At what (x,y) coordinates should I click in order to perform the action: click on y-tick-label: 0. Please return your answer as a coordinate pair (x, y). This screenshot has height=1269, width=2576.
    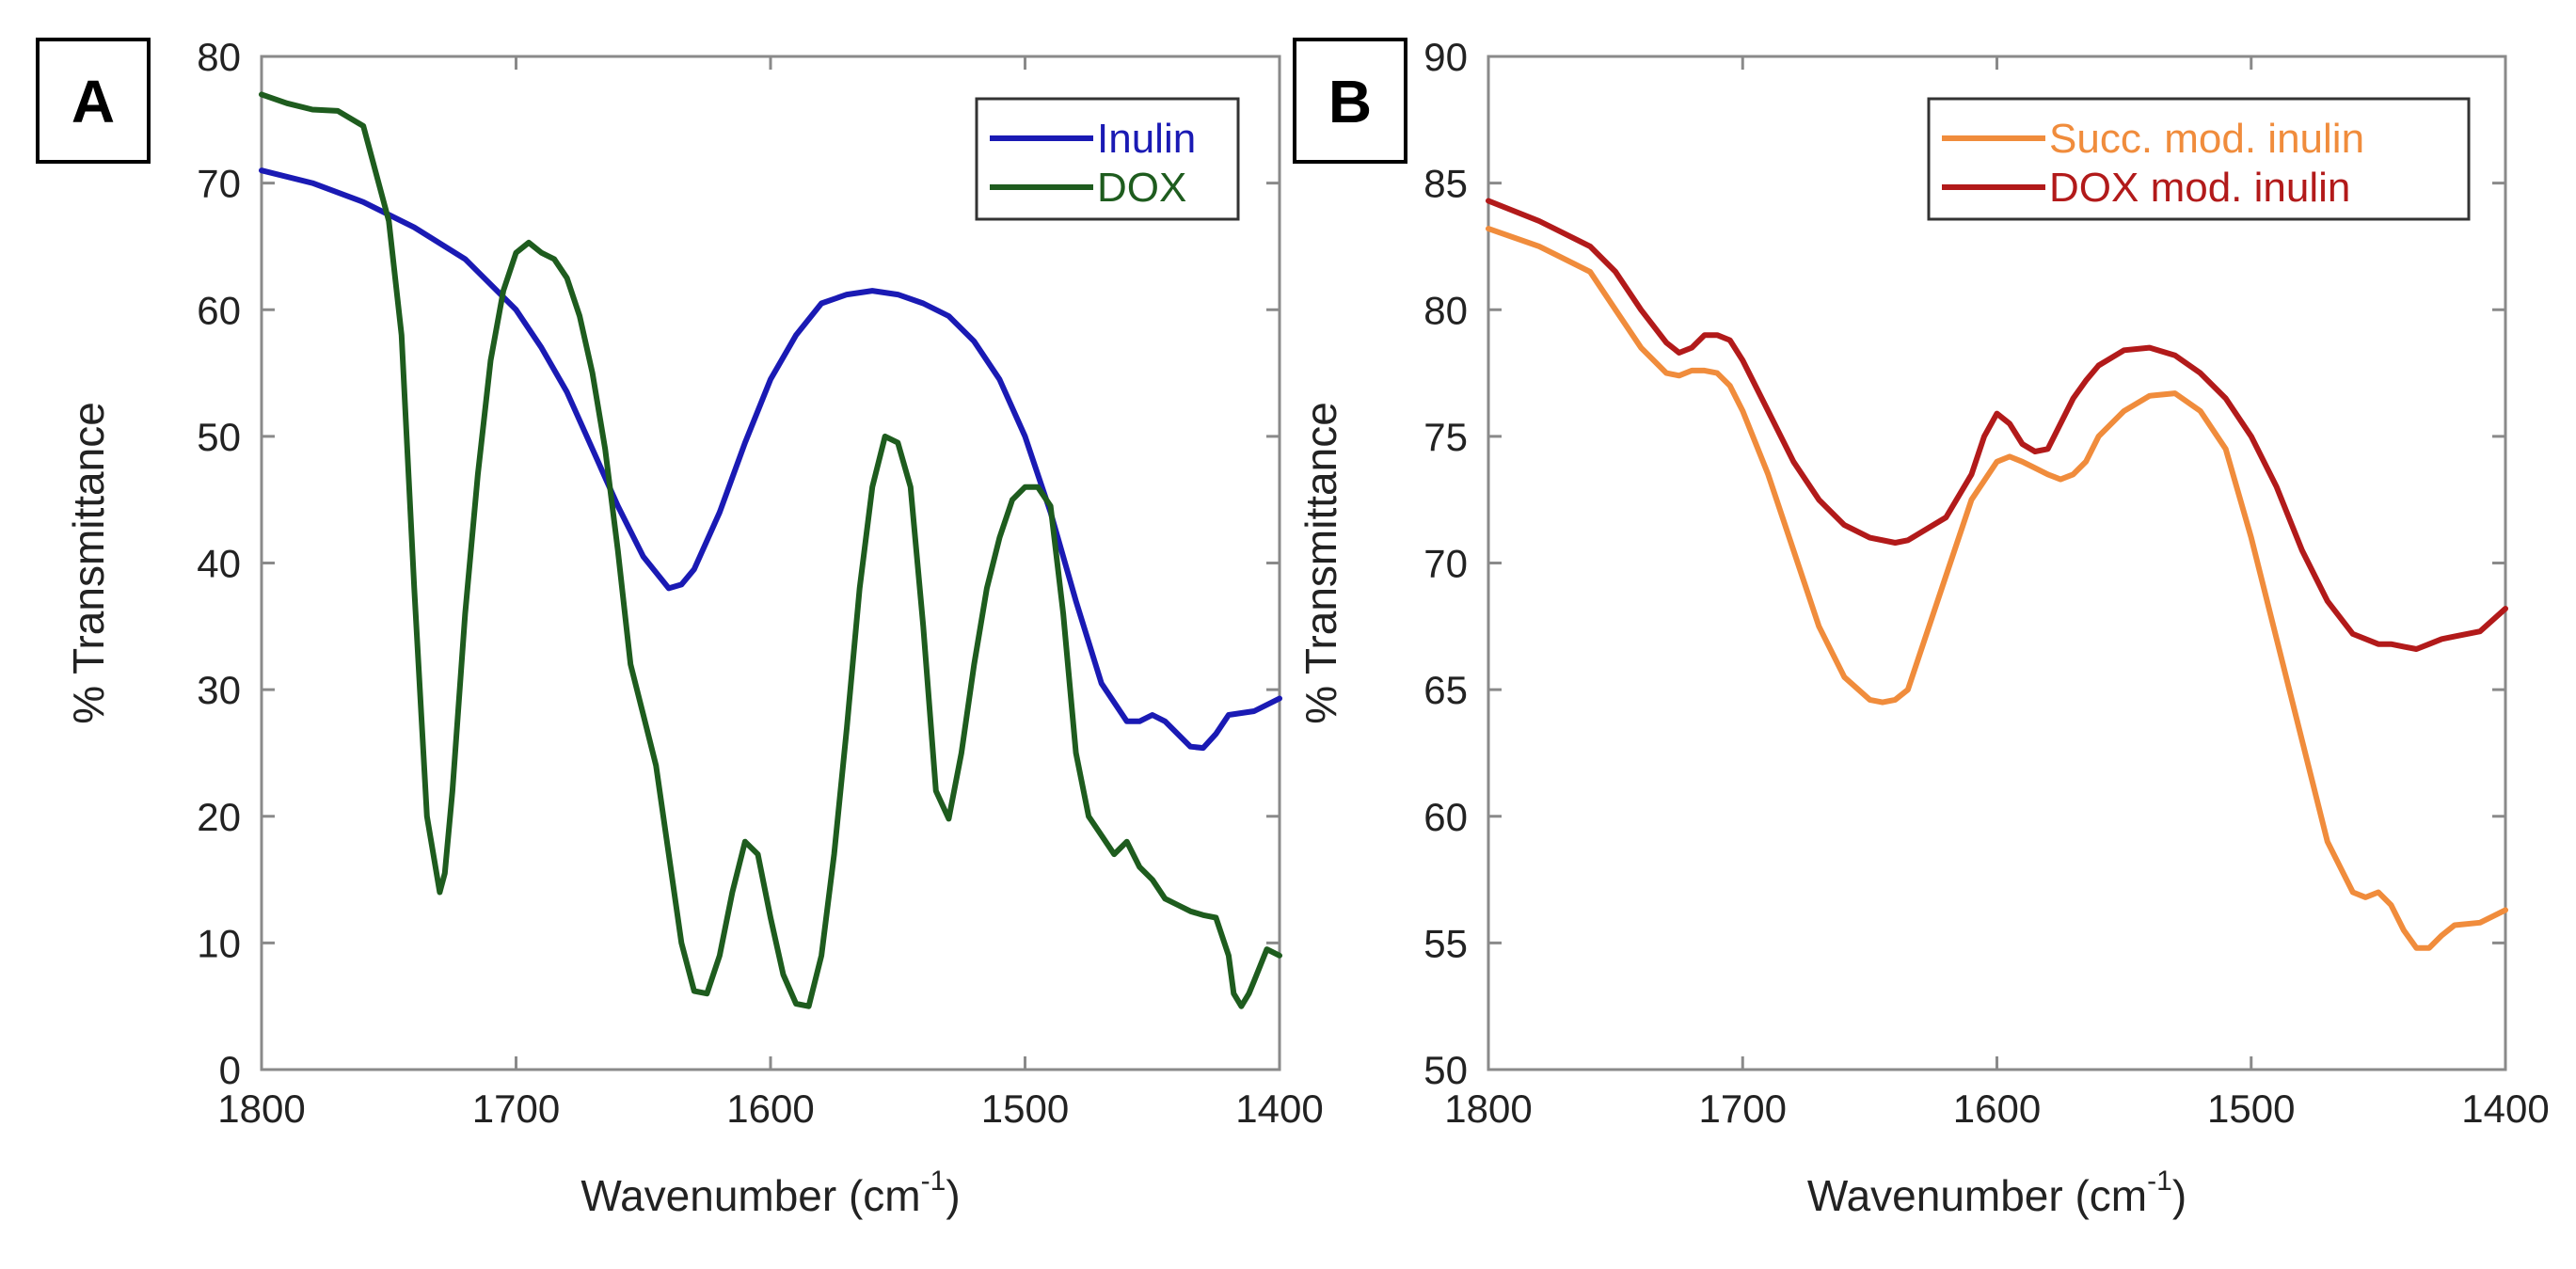
    Looking at the image, I should click on (230, 1070).